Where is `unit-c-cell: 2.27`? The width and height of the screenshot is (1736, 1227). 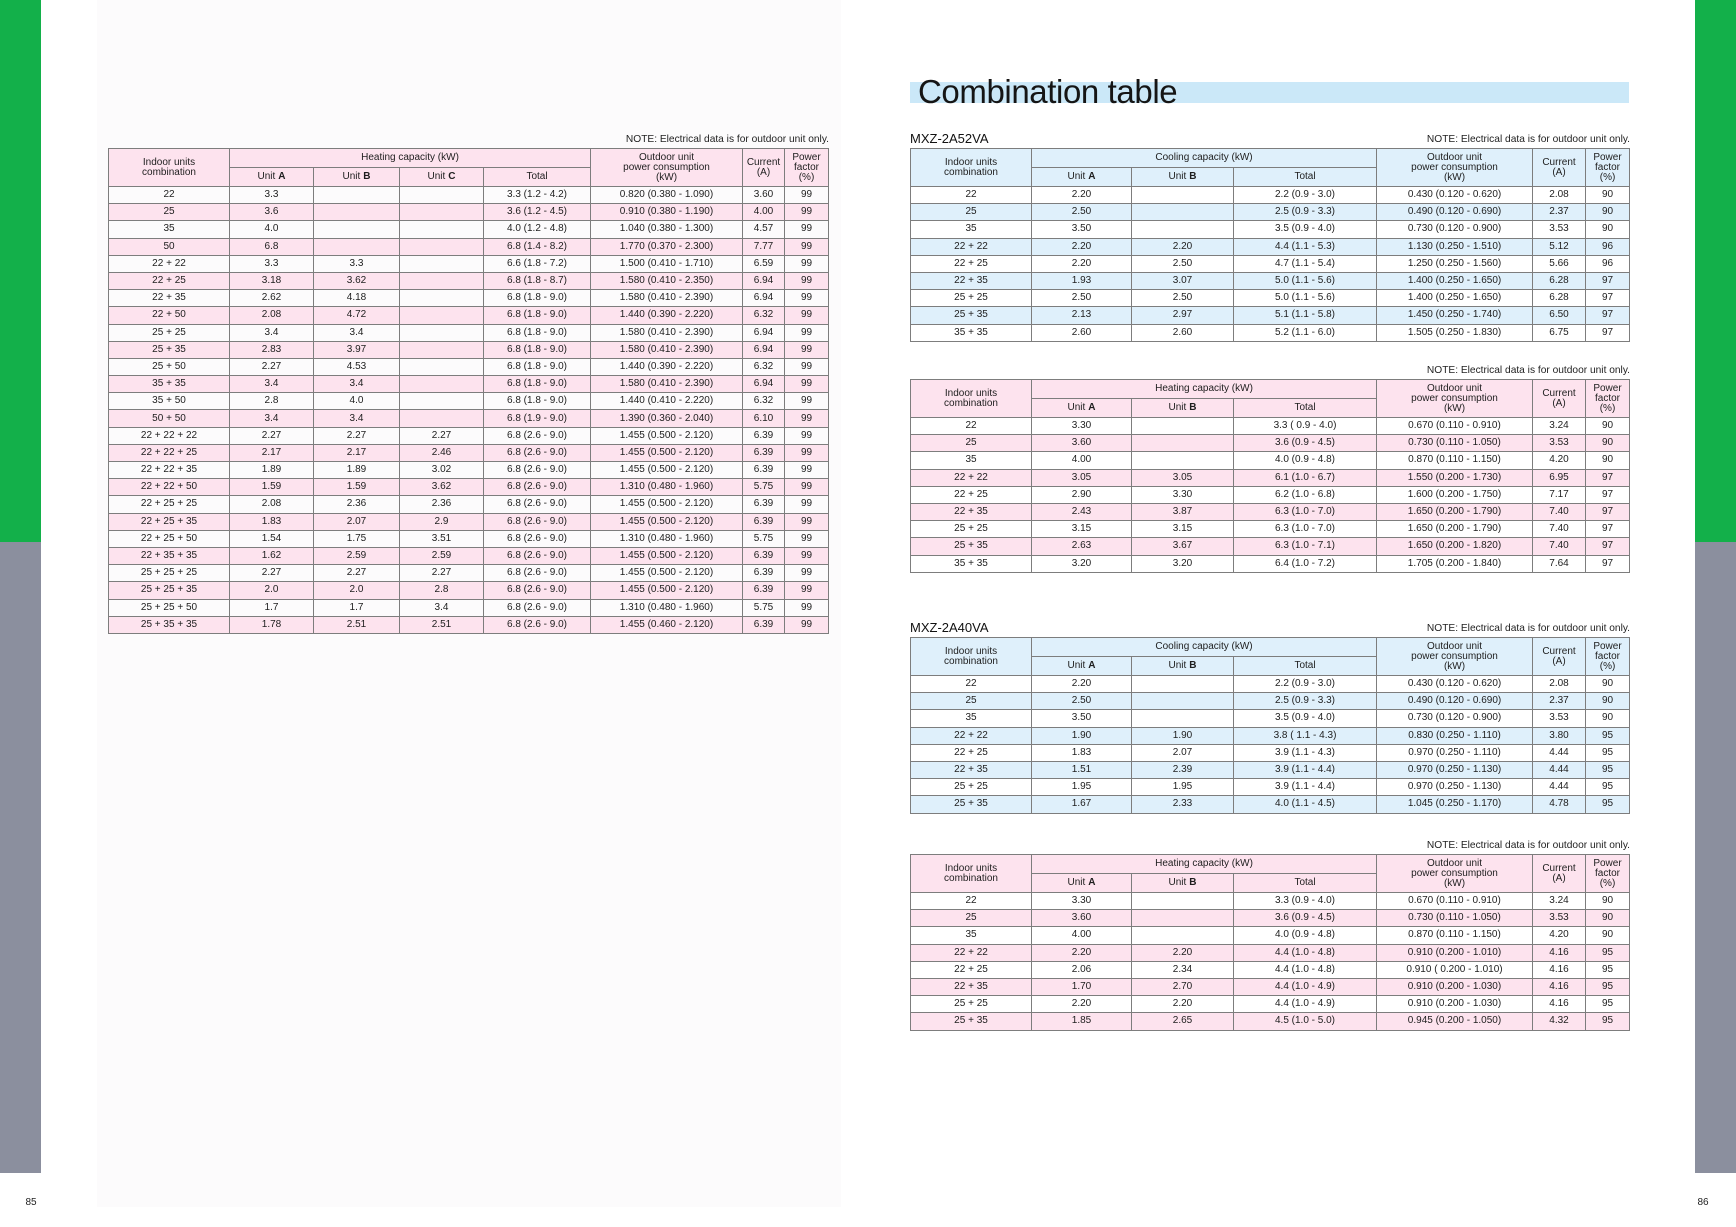
unit-c-cell: 2.27 is located at coordinates (441, 573).